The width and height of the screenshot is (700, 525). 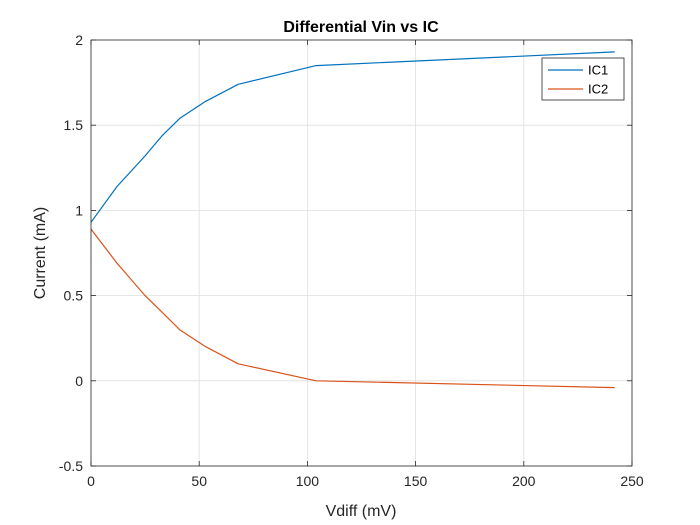 I want to click on legend-label-ic2: IC2, so click(x=598, y=89).